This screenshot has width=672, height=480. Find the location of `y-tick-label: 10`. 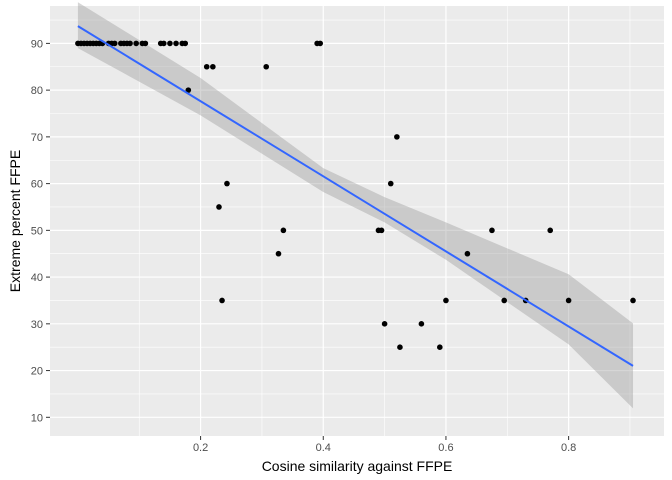

y-tick-label: 10 is located at coordinates (37, 418).